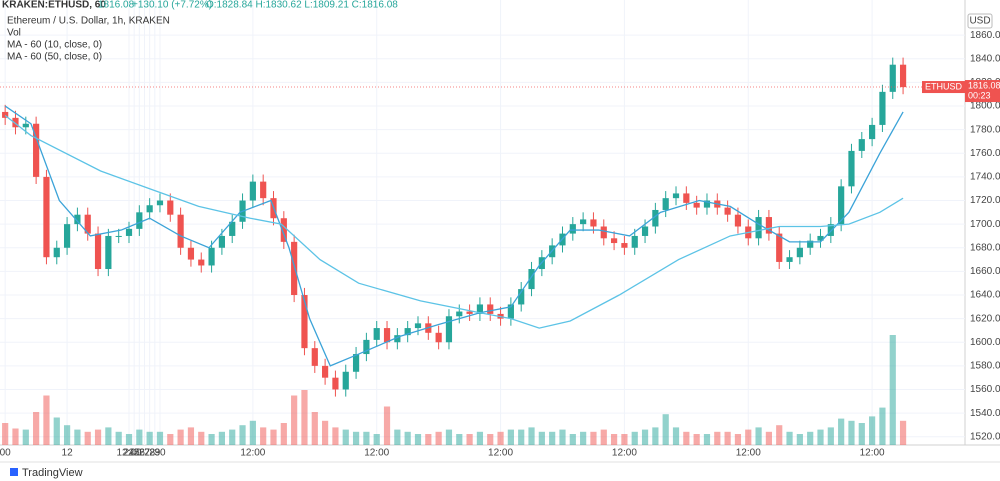 The width and height of the screenshot is (1000, 481). Describe the element at coordinates (155, 453) in the screenshot. I see `x-tick-label: 29` at that location.